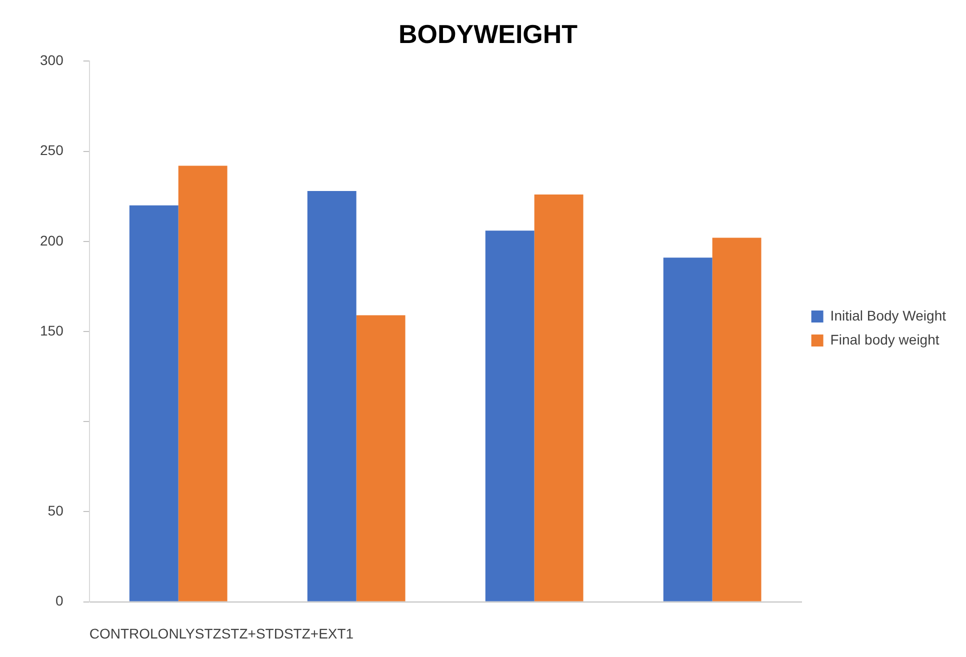  I want to click on y-tick-label: 200, so click(52, 240).